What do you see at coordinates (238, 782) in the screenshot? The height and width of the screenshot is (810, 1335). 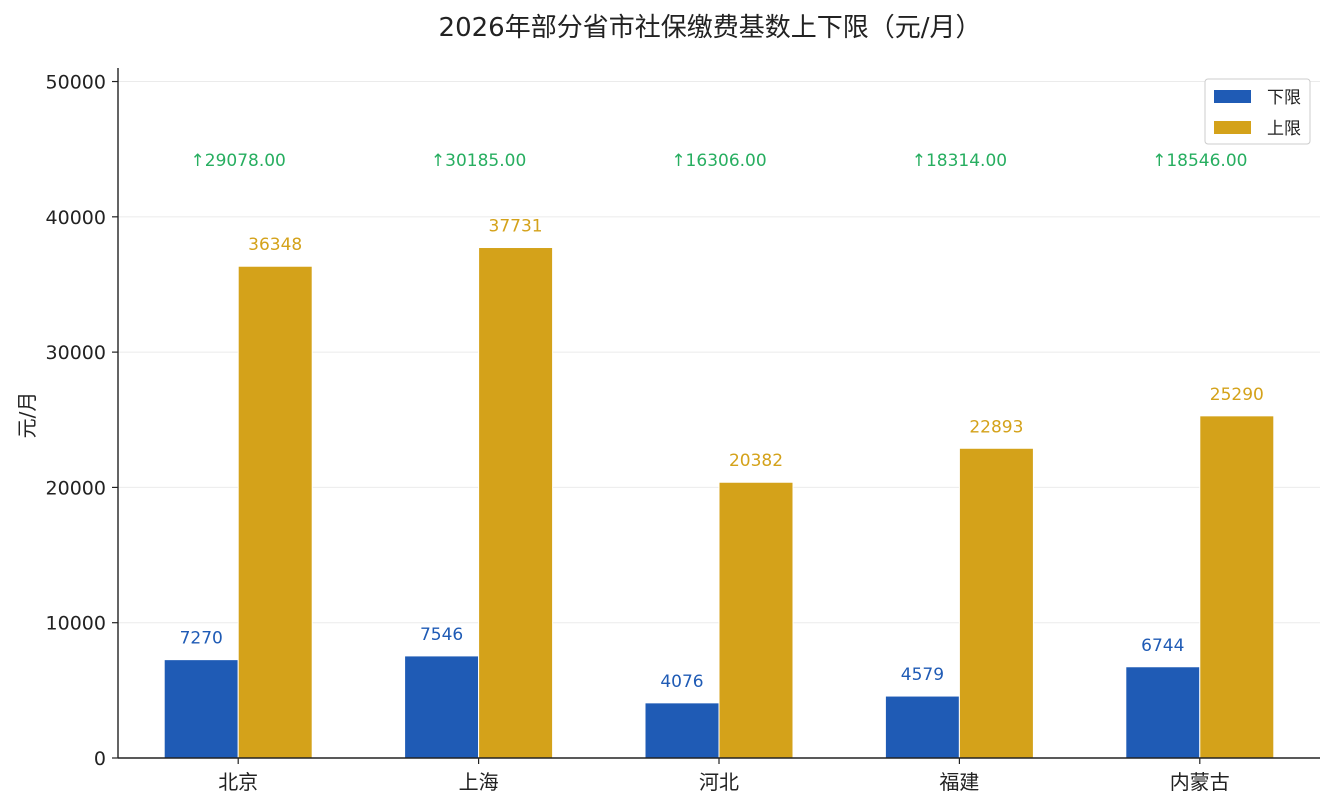 I see `x-tick-label: 北京` at bounding box center [238, 782].